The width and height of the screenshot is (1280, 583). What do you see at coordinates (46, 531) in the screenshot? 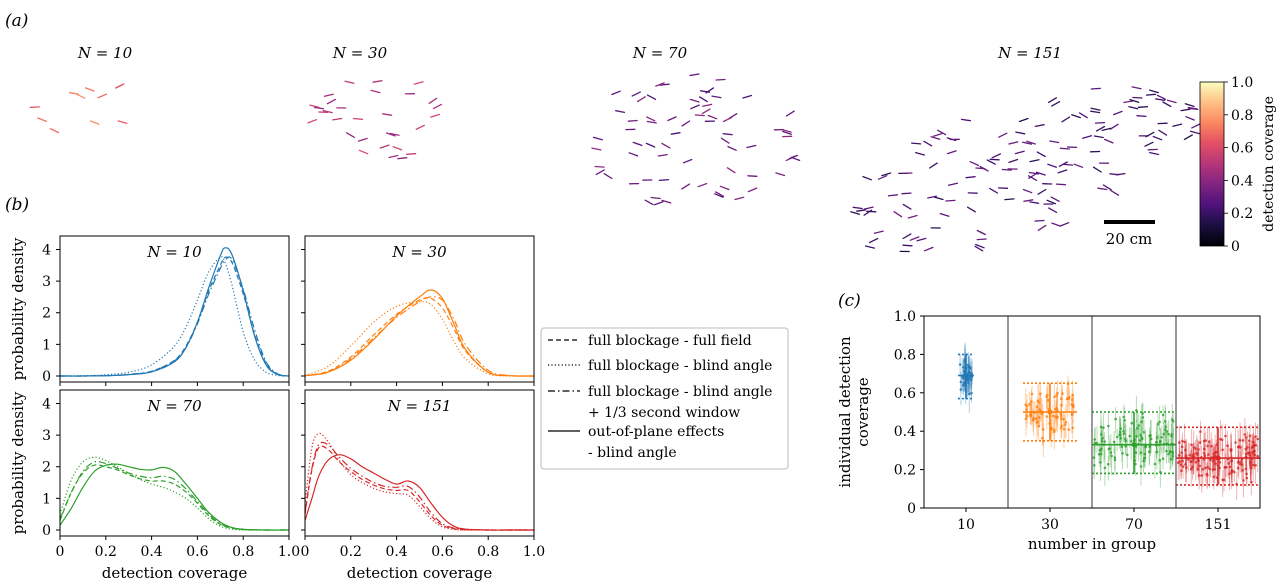
I see `y-tick-label: 0` at bounding box center [46, 531].